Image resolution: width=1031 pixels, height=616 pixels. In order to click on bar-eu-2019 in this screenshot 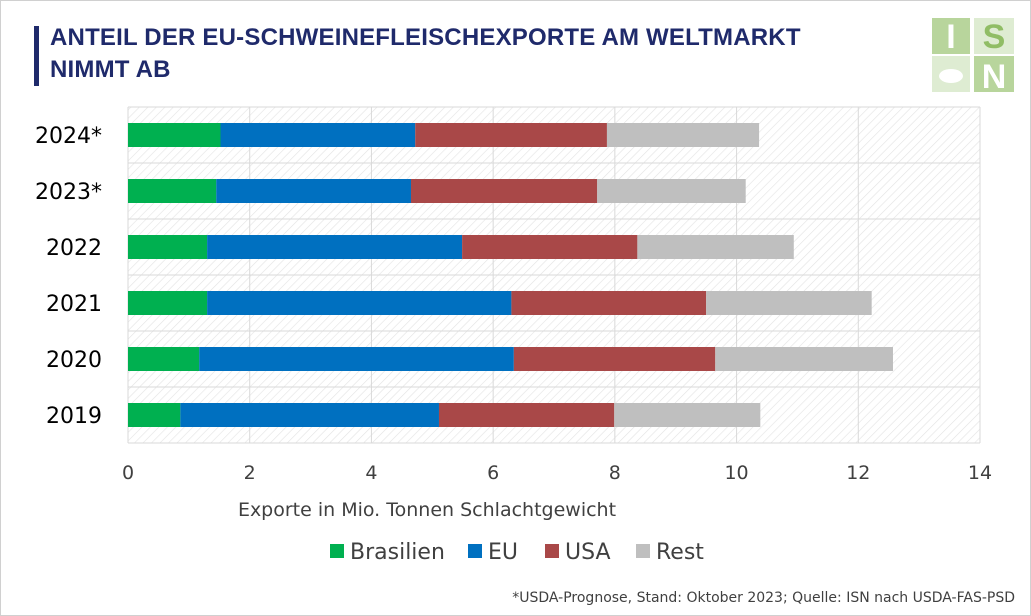, I will do `click(309, 415)`.